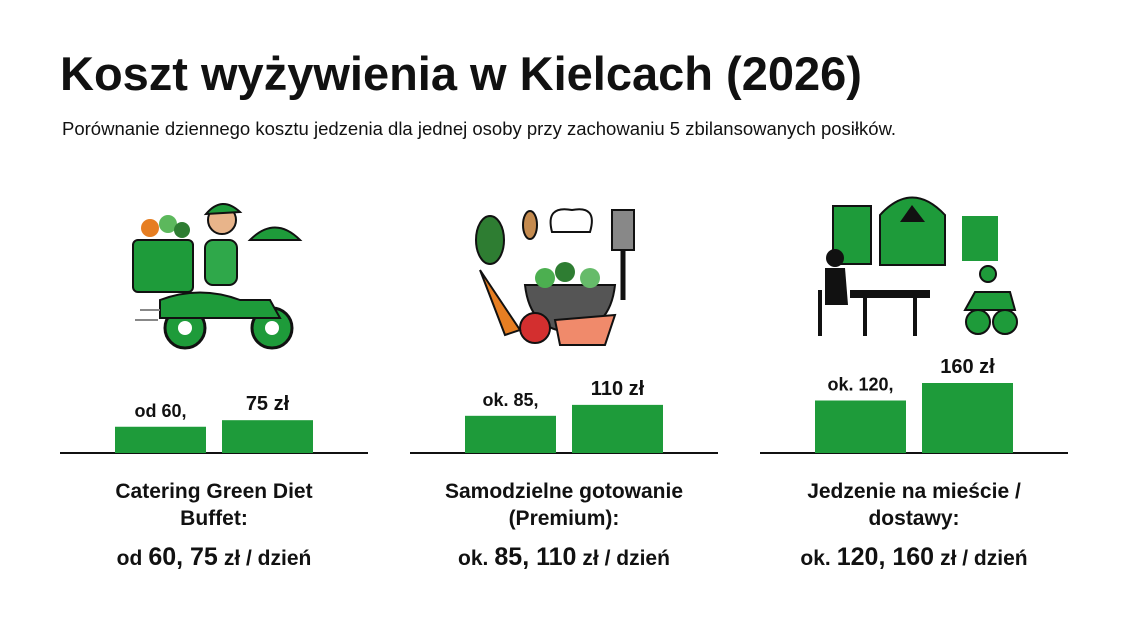  I want to click on summary-prefix: od, so click(130, 558).